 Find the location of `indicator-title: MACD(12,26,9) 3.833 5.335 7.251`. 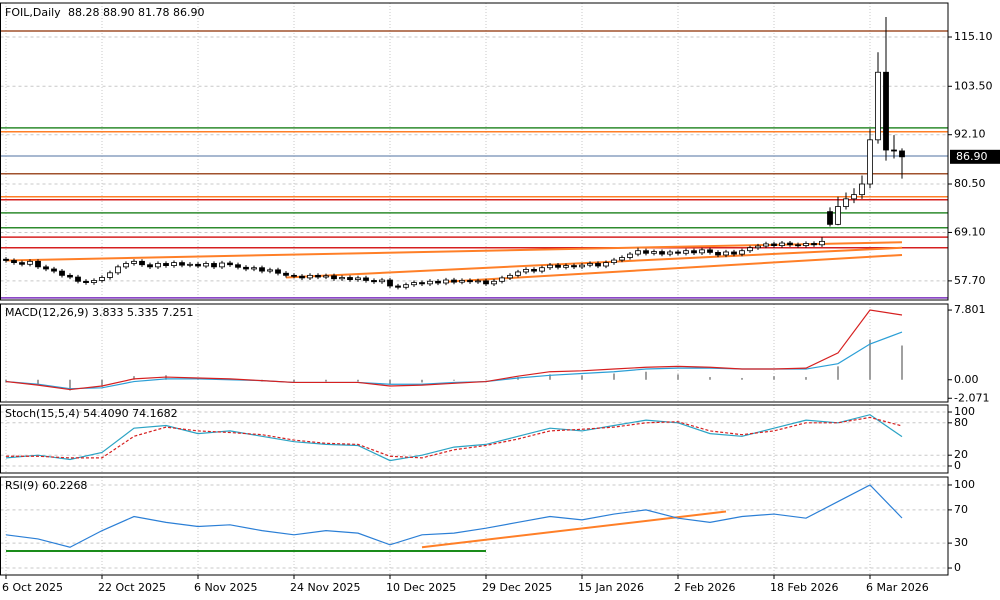

indicator-title: MACD(12,26,9) 3.833 5.335 7.251 is located at coordinates (99, 312).